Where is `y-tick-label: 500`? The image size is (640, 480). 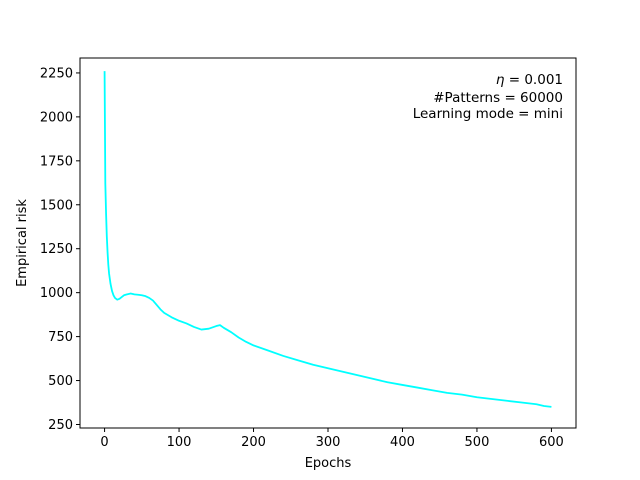
y-tick-label: 500 is located at coordinates (60, 381).